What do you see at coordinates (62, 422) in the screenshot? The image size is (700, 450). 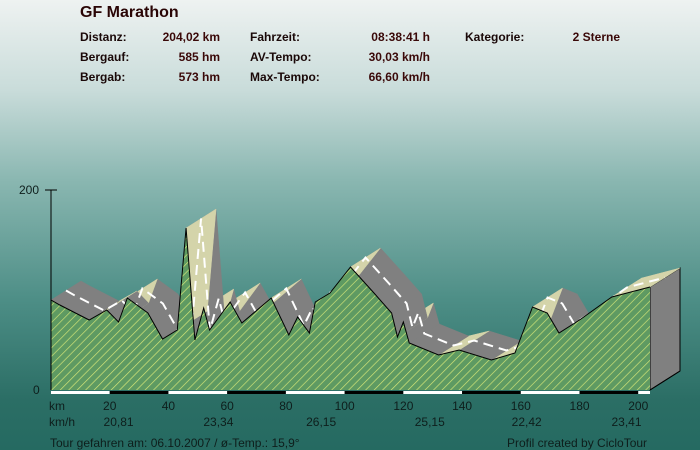 I see `speed-unit-label: km/h` at bounding box center [62, 422].